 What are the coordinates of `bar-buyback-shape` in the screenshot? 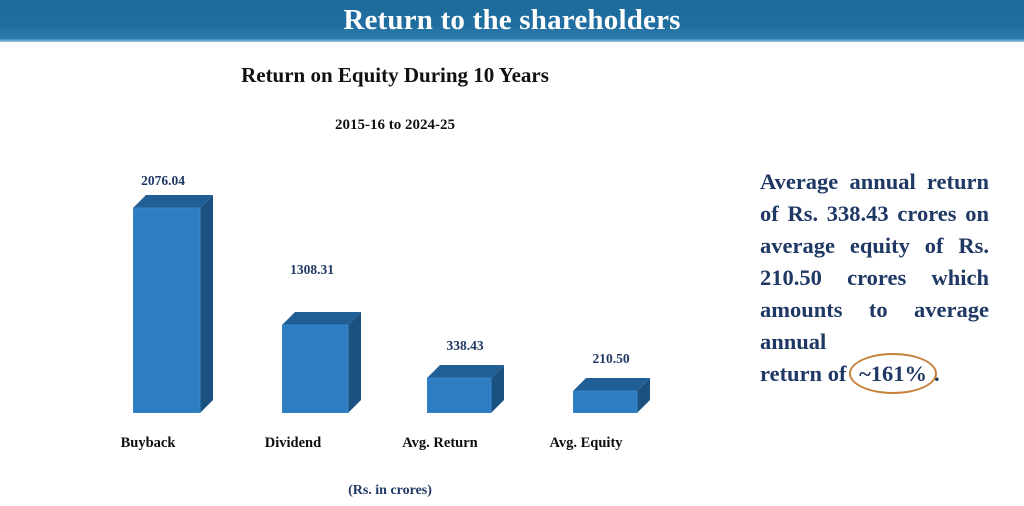 It's located at (172, 304).